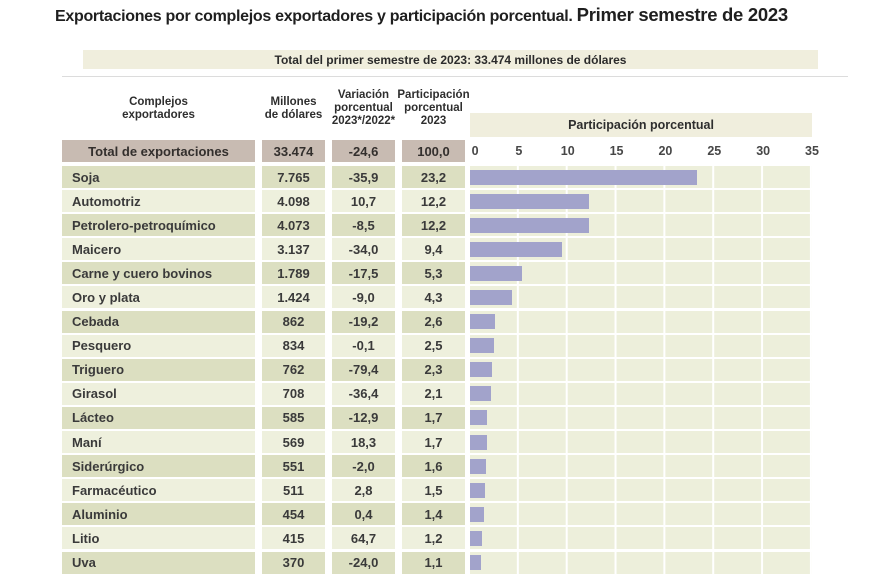  I want to click on x-tick-label: 15, so click(616, 151).